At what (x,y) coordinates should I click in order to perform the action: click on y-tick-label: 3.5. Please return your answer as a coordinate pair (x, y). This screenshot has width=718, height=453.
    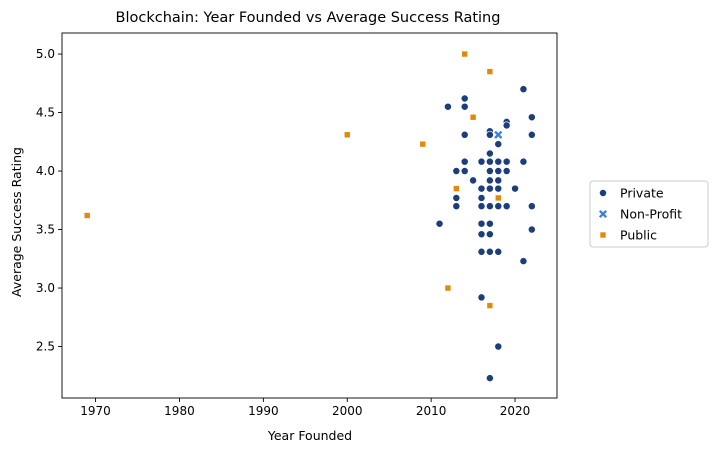
    Looking at the image, I should click on (45, 230).